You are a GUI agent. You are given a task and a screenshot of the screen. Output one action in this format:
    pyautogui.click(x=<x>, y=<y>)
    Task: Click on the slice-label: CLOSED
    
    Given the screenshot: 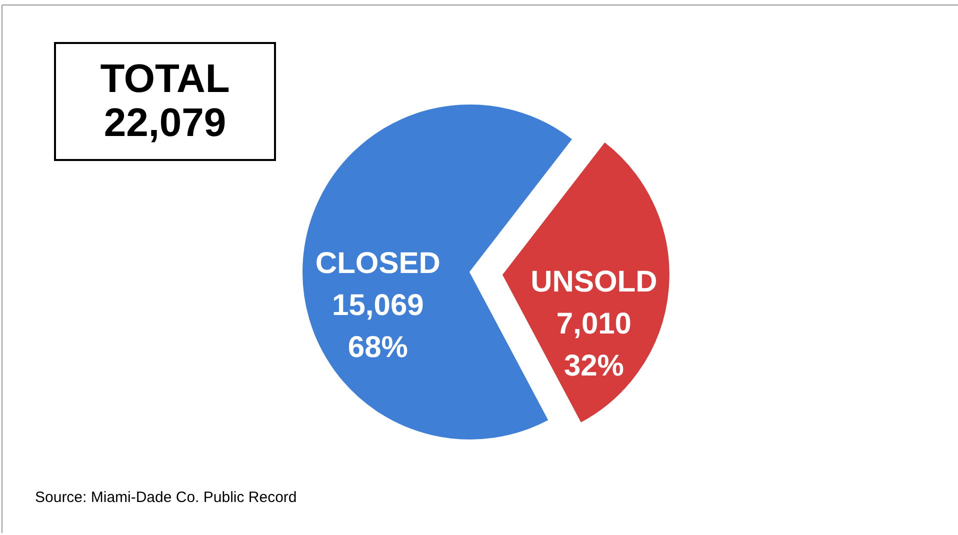 What is the action you would take?
    pyautogui.click(x=377, y=263)
    